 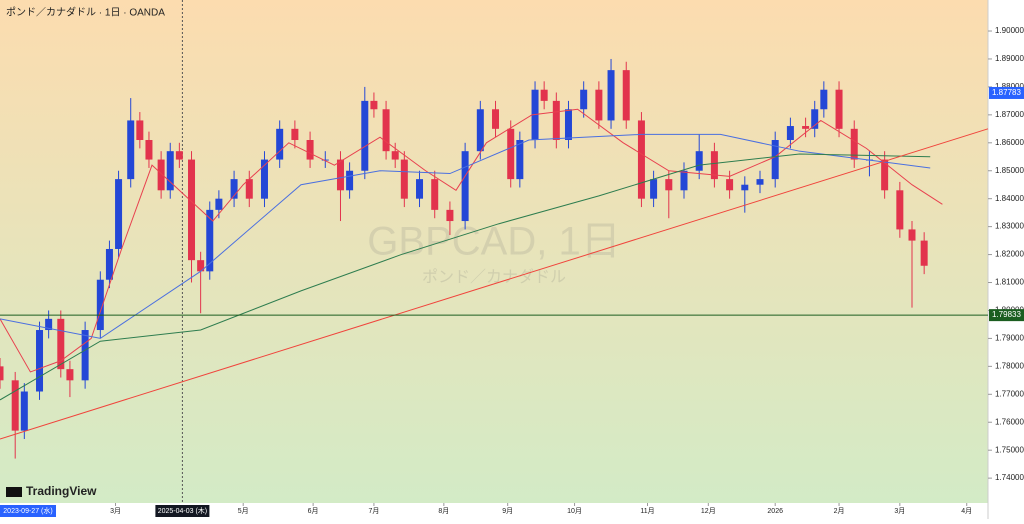 I want to click on range-start-box, so click(x=28, y=511).